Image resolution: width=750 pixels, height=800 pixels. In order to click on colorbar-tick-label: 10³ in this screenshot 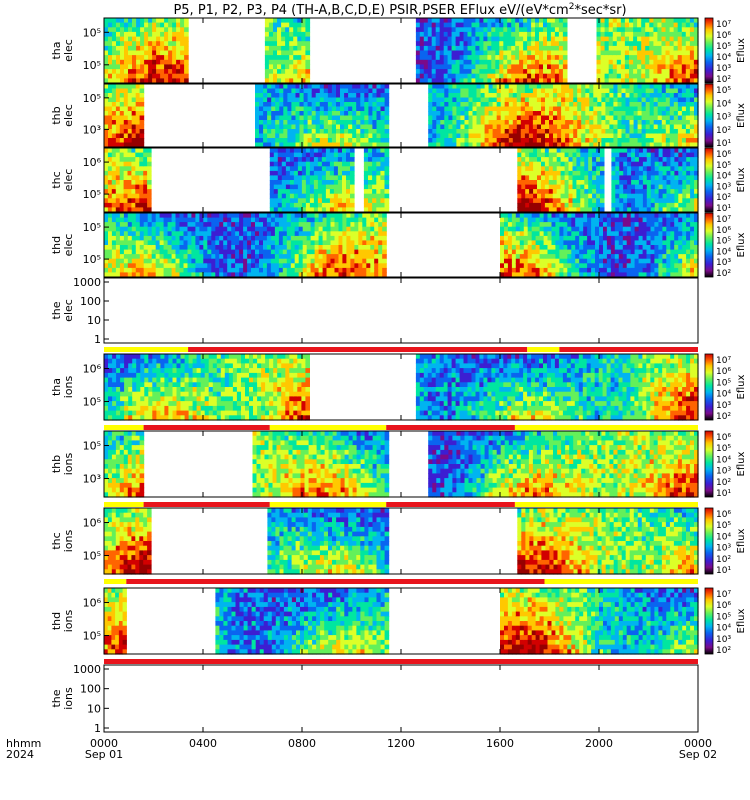, I will do `click(723, 69)`.